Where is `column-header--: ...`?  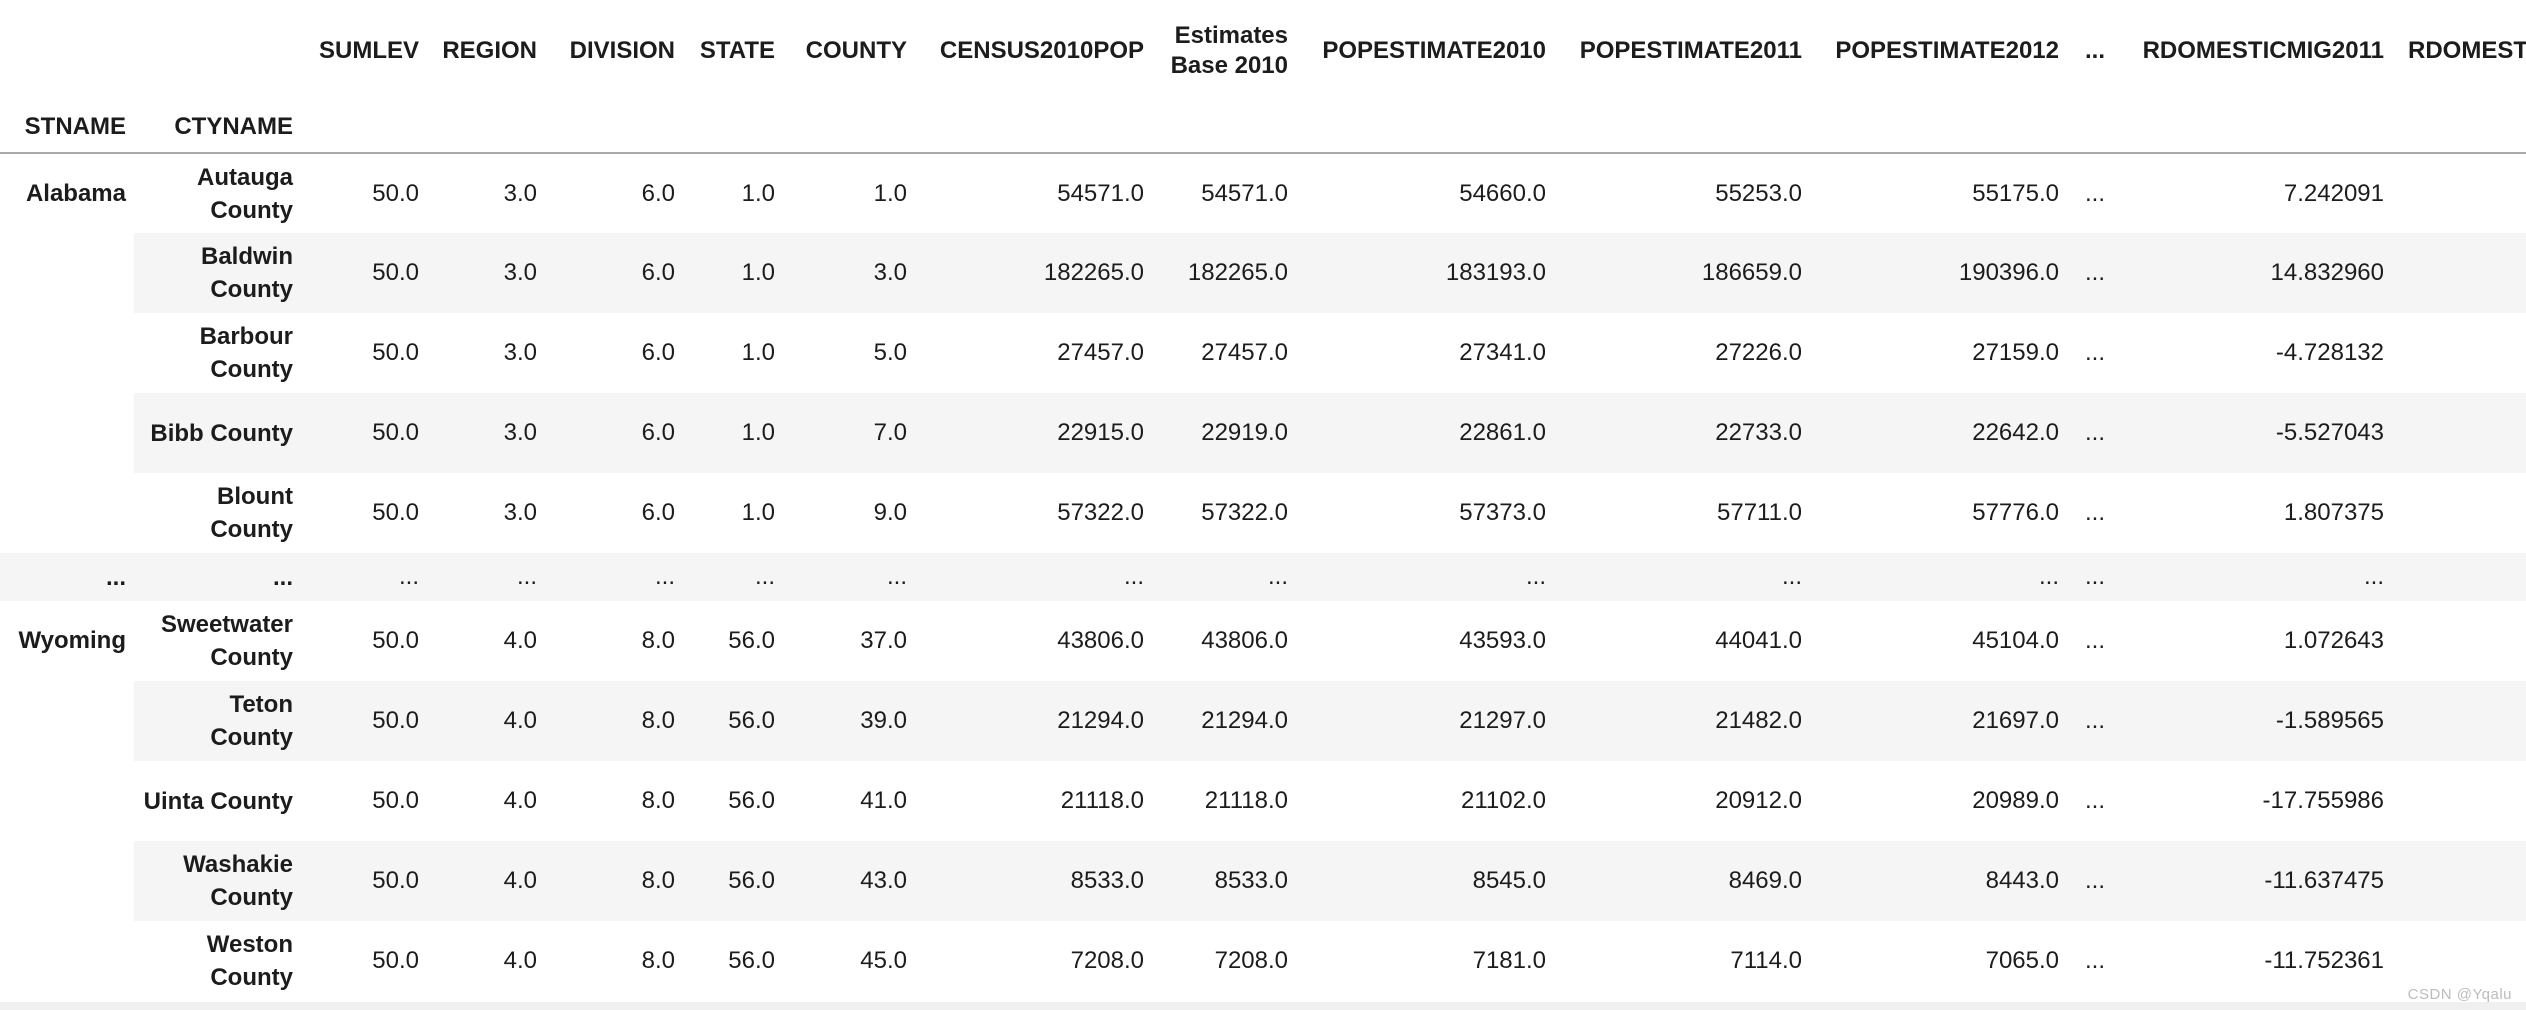 column-header--: ... is located at coordinates (2094, 50).